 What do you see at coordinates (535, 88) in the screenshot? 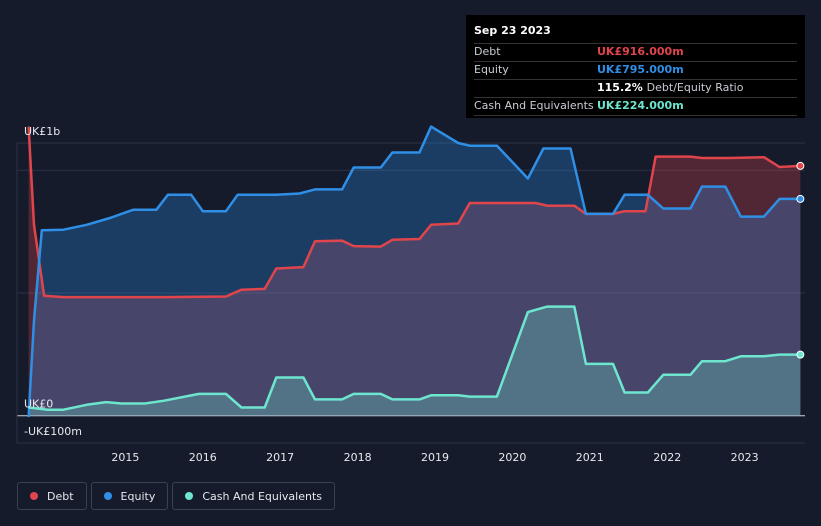
I see `tooltip-label` at bounding box center [535, 88].